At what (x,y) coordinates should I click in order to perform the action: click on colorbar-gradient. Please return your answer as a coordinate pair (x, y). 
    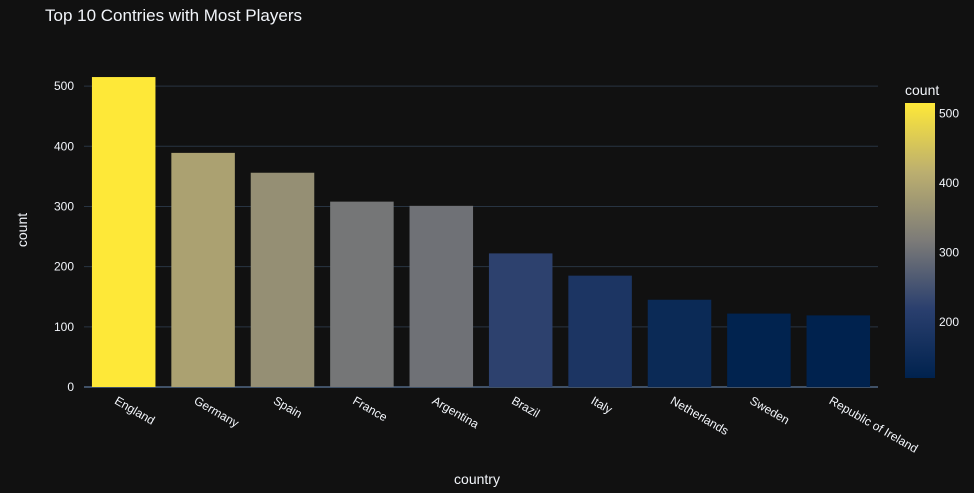
    Looking at the image, I should click on (920, 240).